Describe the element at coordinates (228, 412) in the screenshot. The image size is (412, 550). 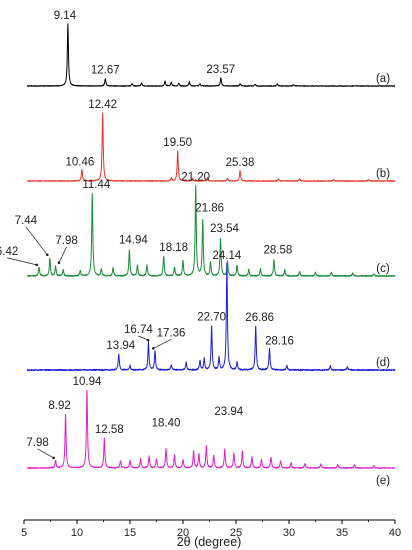
I see `peak-label: 23.94` at that location.